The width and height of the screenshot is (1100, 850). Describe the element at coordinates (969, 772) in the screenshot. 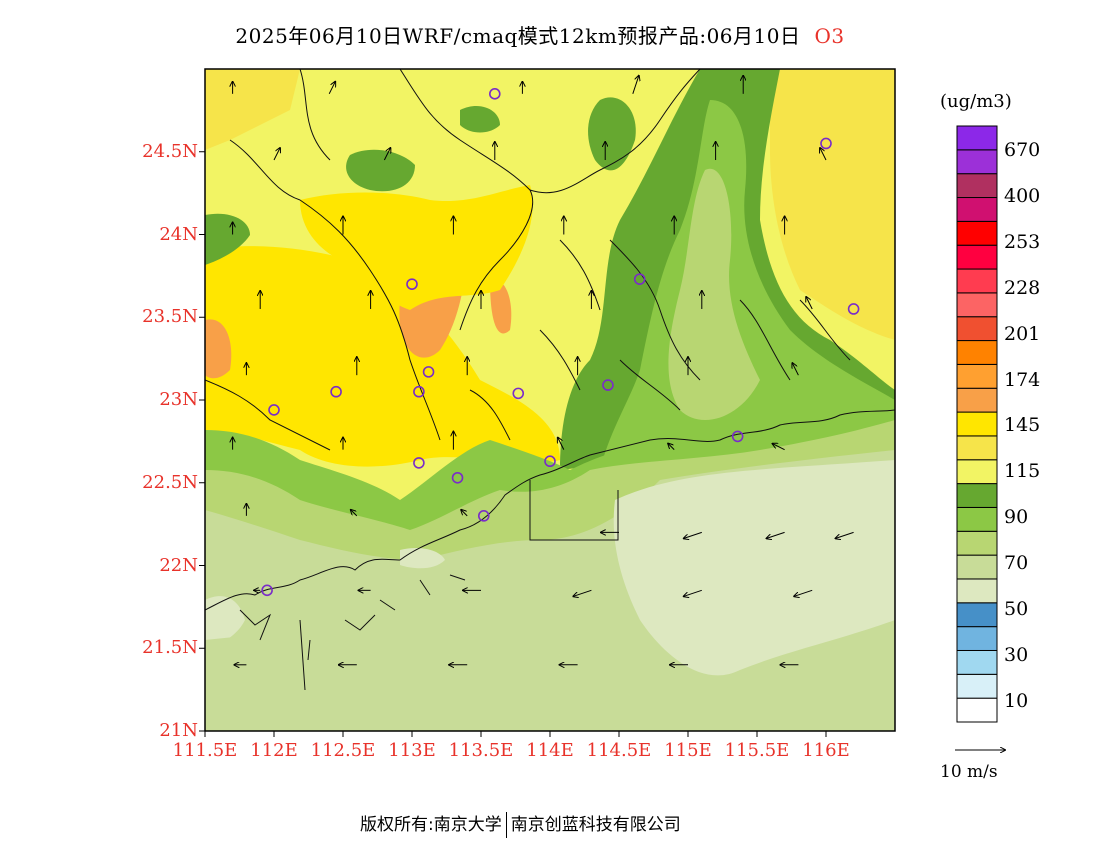

I see `wind-reference-label: 10 m/s` at that location.